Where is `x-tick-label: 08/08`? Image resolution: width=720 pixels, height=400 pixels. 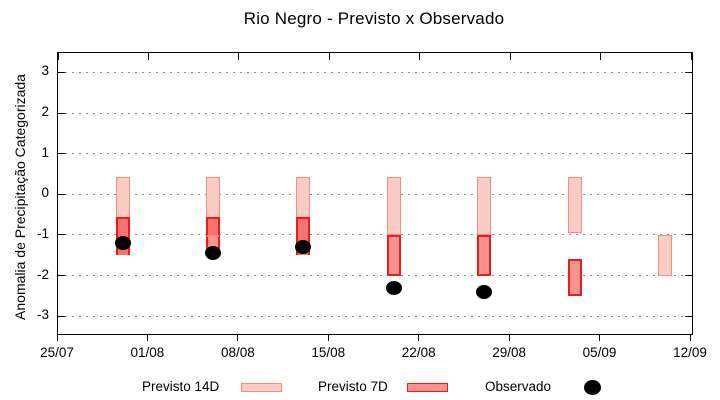
x-tick-label: 08/08 is located at coordinates (237, 352).